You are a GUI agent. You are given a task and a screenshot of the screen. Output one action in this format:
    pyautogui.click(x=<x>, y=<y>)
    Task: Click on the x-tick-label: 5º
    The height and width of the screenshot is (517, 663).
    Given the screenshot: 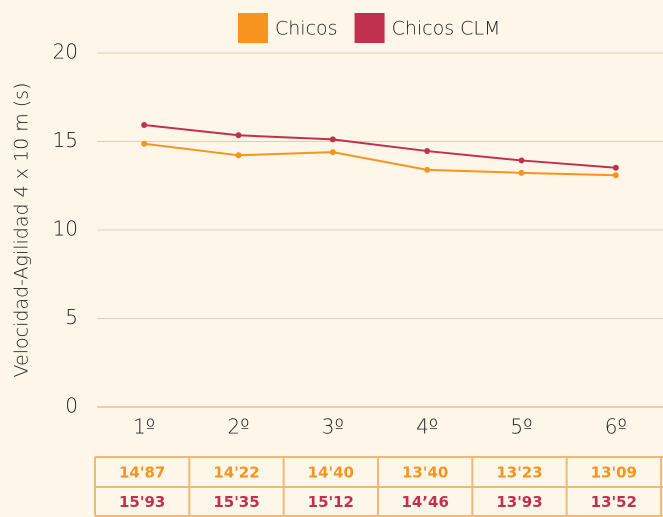 What is the action you would take?
    pyautogui.click(x=521, y=427)
    